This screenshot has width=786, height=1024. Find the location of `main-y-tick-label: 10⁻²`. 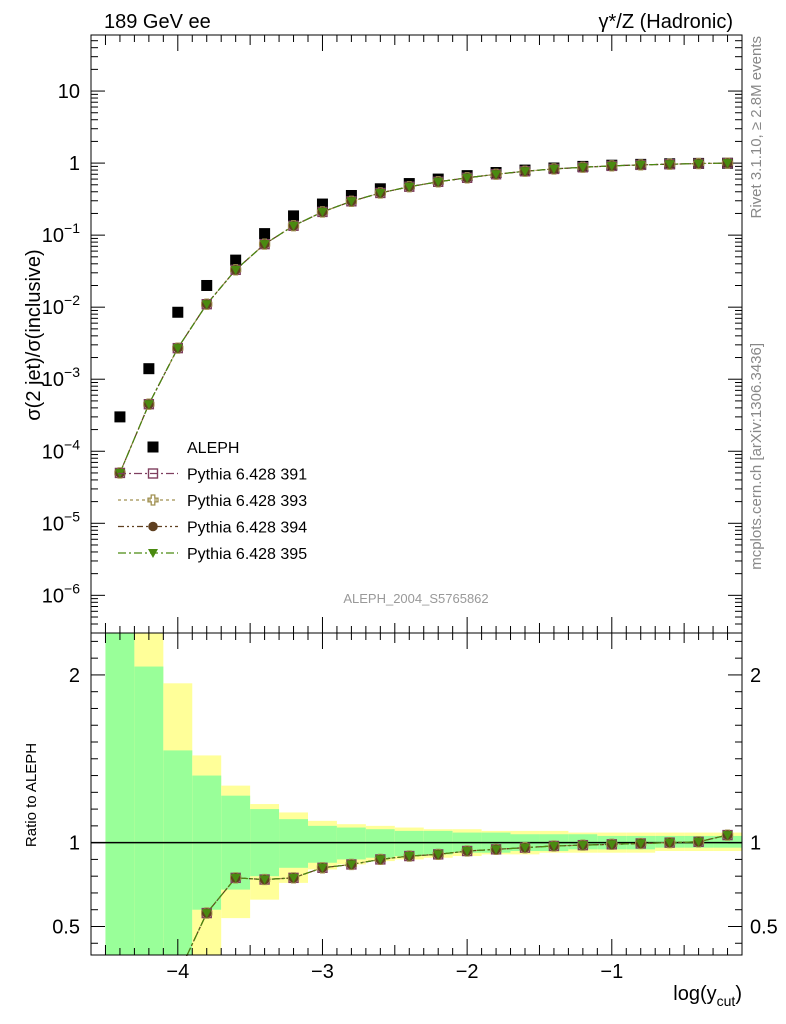

main-y-tick-label: 10⁻² is located at coordinates (61, 305).